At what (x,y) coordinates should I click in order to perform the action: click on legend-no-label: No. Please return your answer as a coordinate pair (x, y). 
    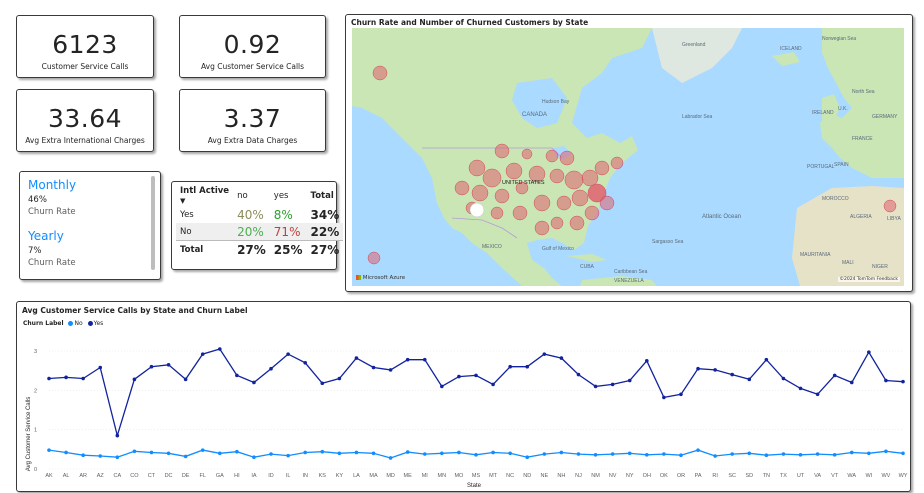
    Looking at the image, I should click on (78, 323).